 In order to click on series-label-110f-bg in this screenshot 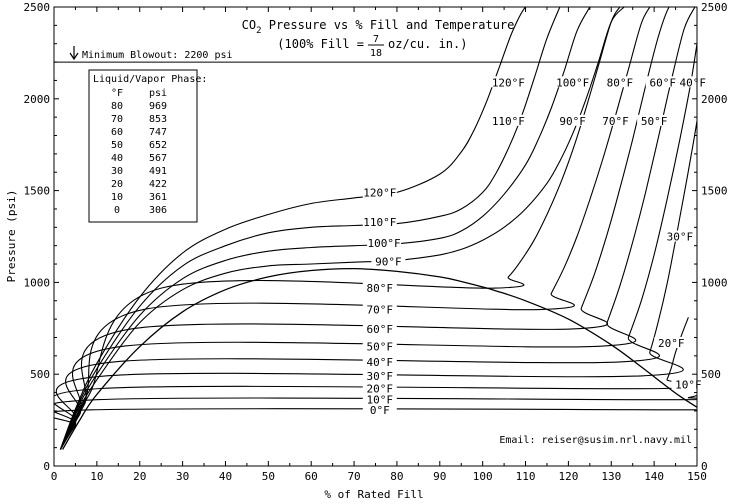, I will do `click(379, 221)`.